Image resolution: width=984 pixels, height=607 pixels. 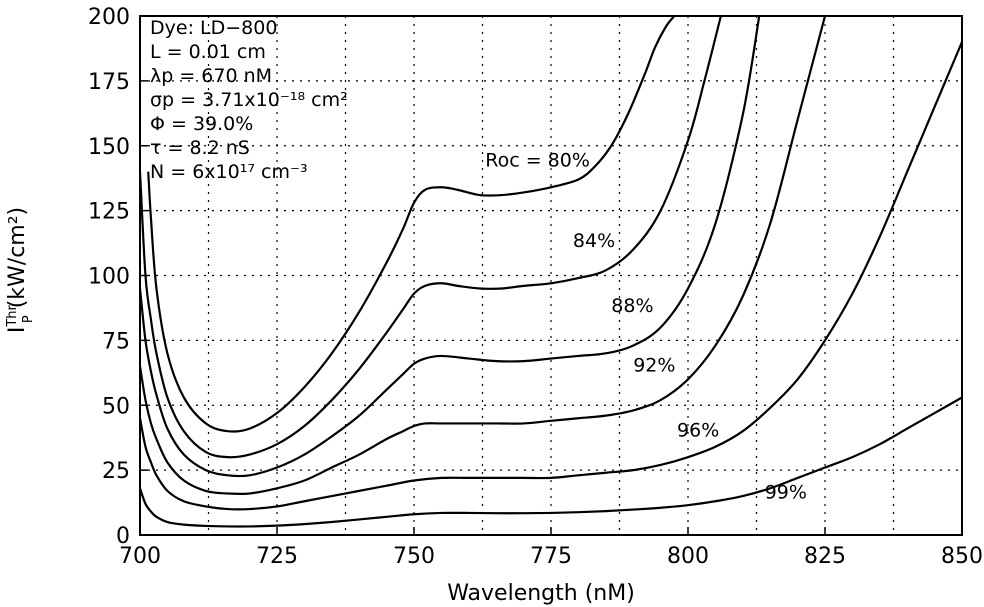 What do you see at coordinates (200, 148) in the screenshot?
I see `annotation-lifetime: τ = 8.2 nS` at bounding box center [200, 148].